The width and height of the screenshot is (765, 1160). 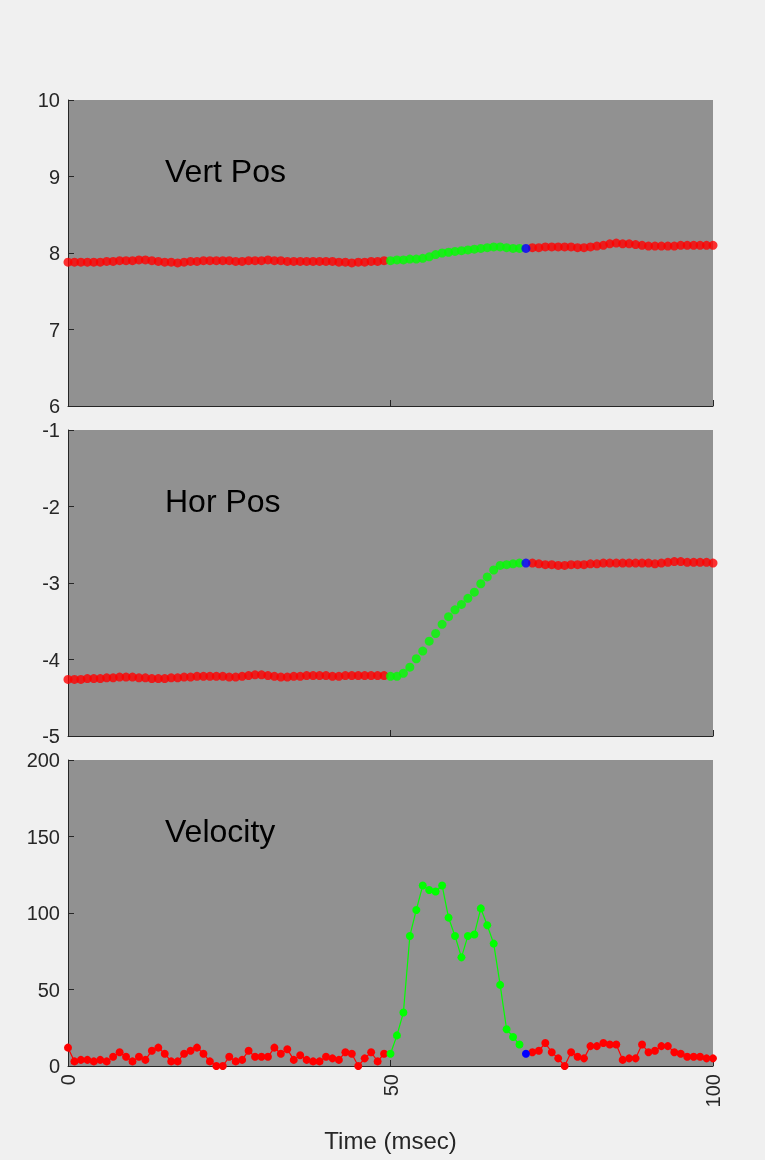 I want to click on x-axis-title: Time (msec), so click(x=390, y=1140).